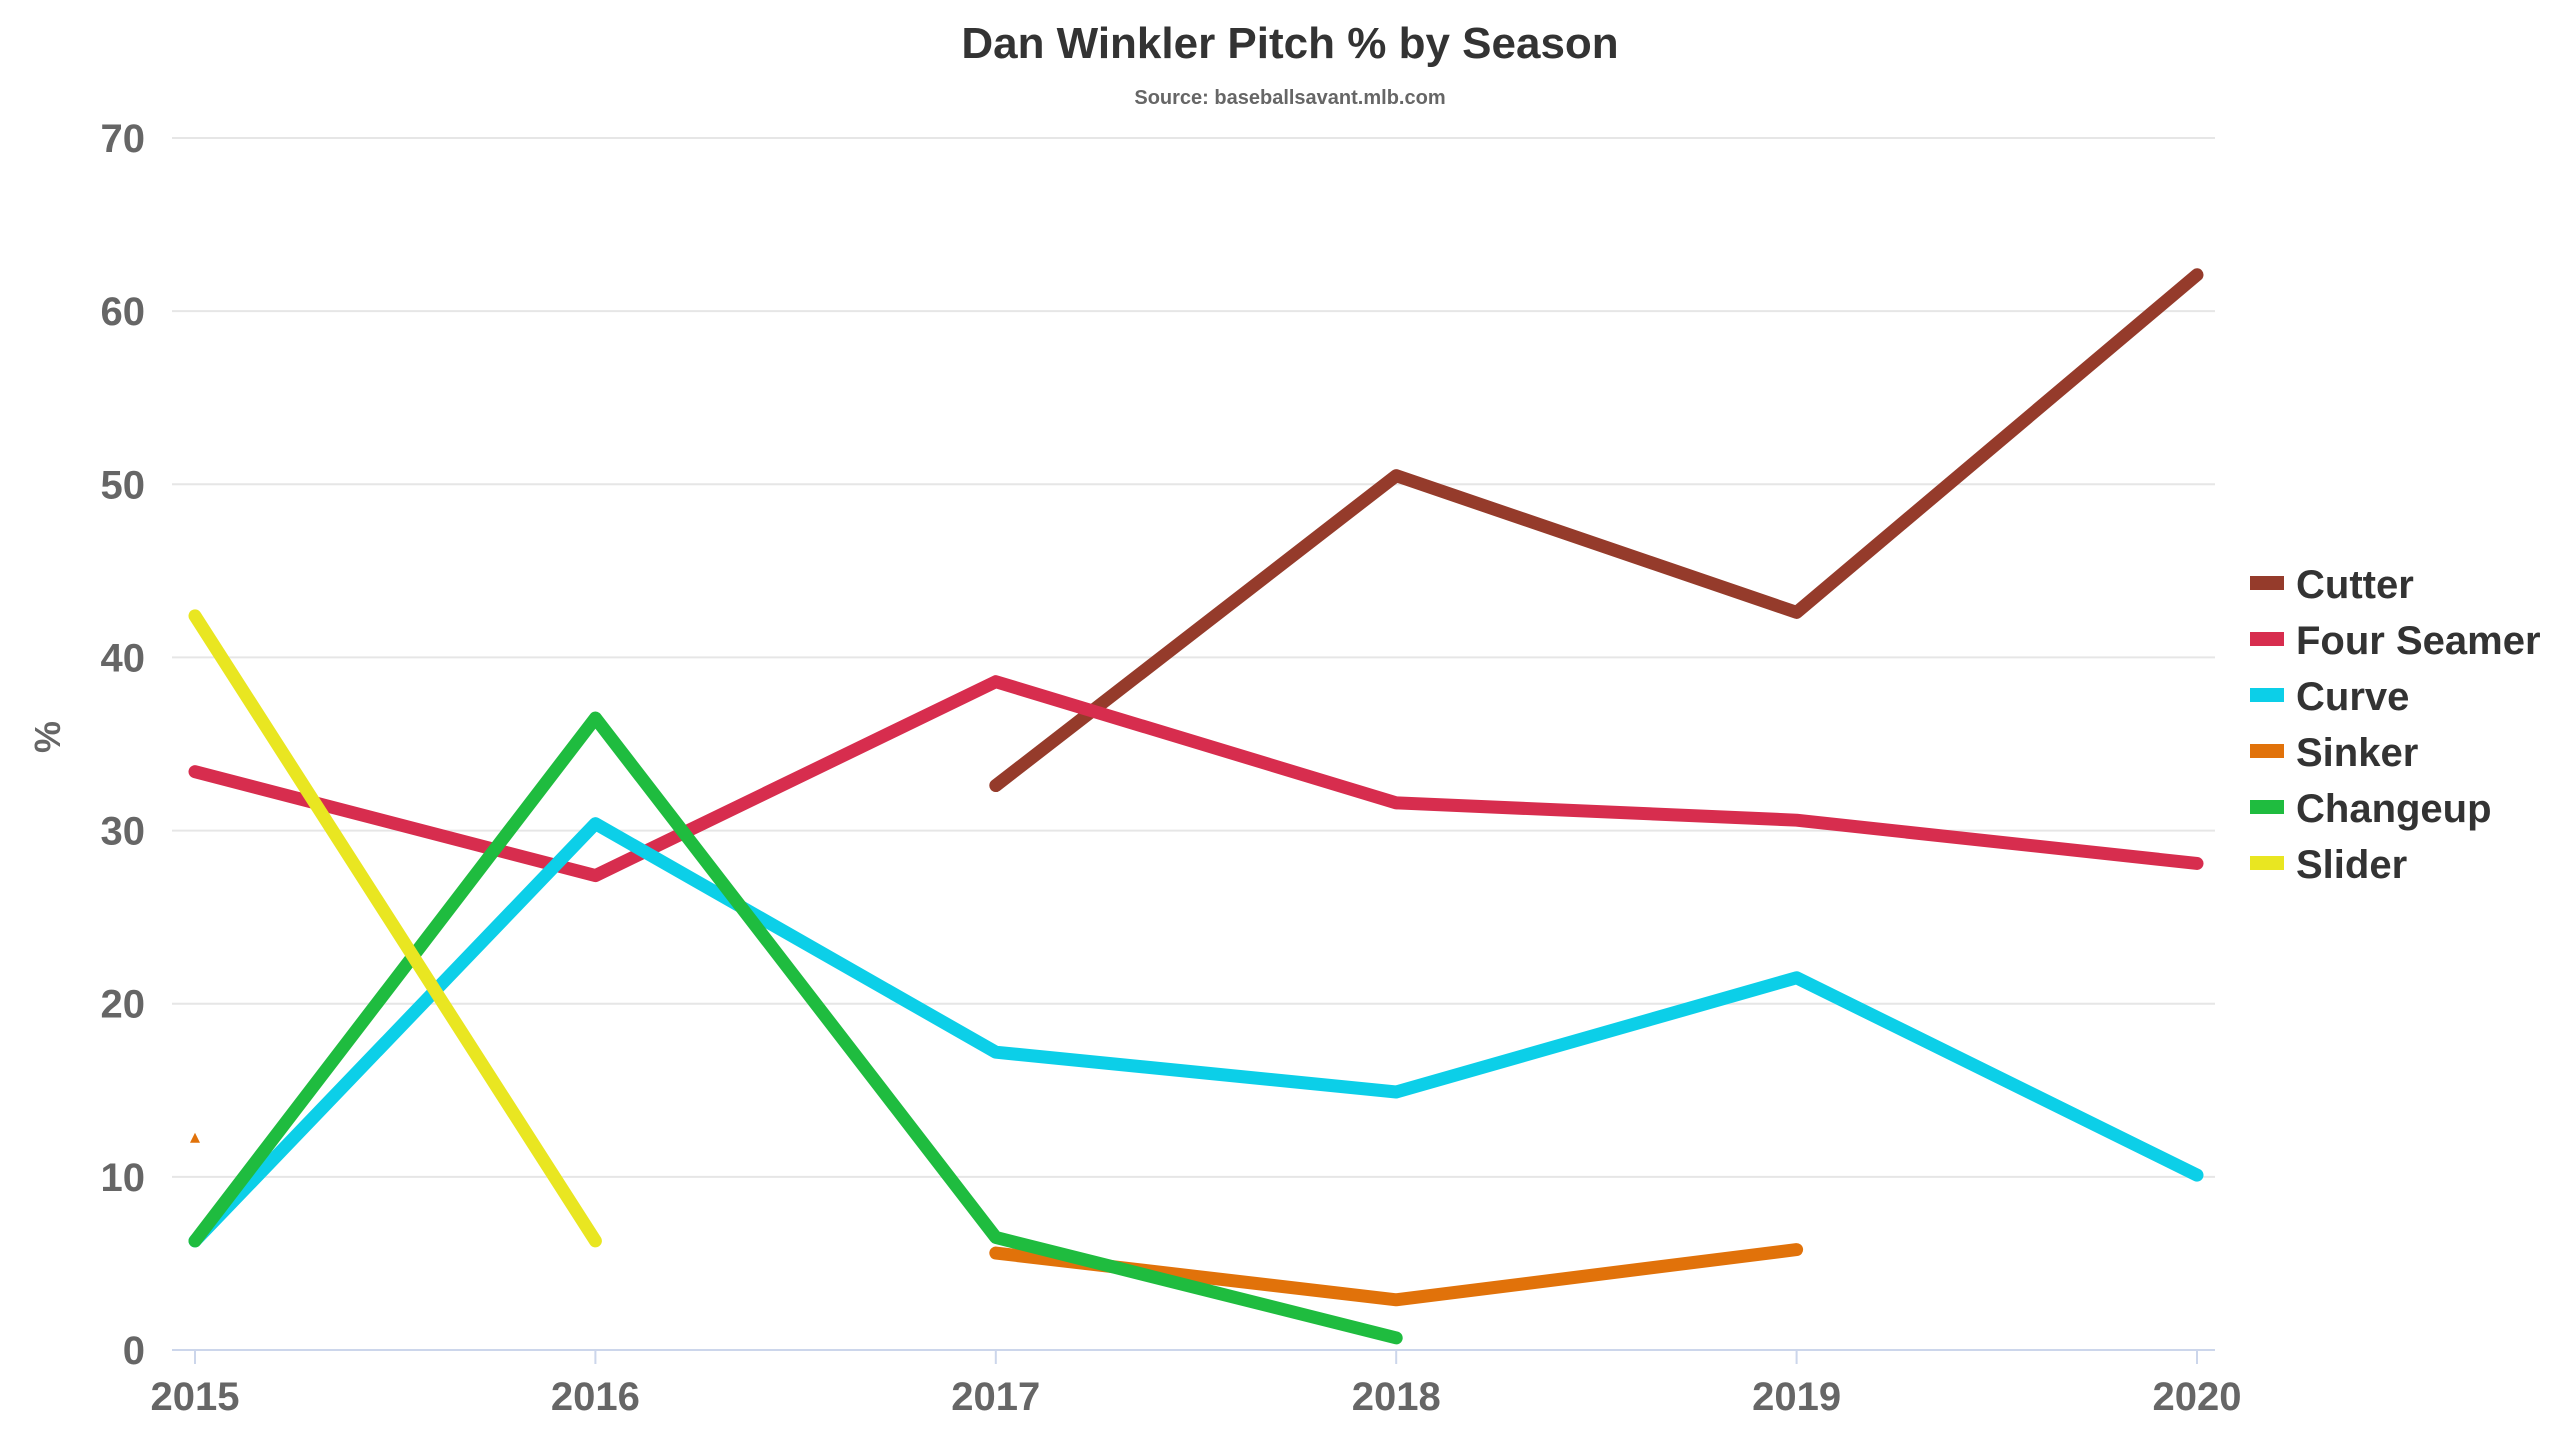 The height and width of the screenshot is (1440, 2560). I want to click on x-tick-label: 2018, so click(1396, 1397).